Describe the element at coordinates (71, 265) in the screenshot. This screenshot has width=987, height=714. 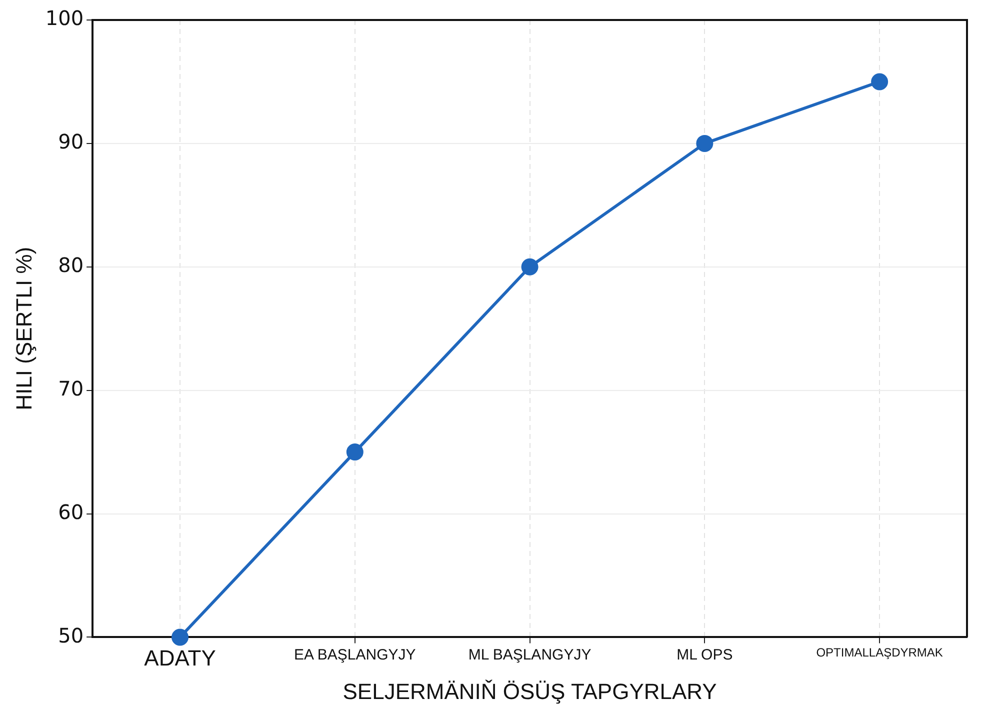
I see `y-tick-label: 80` at that location.